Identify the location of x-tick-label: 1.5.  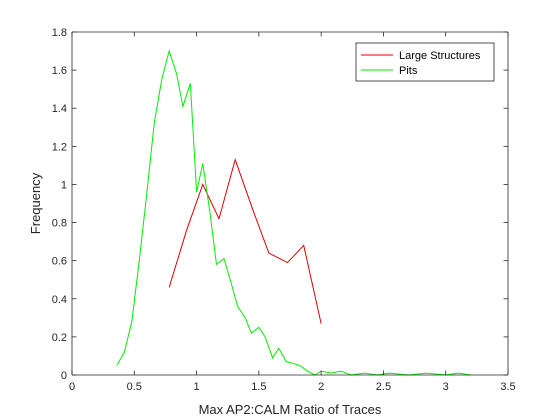
(258, 387).